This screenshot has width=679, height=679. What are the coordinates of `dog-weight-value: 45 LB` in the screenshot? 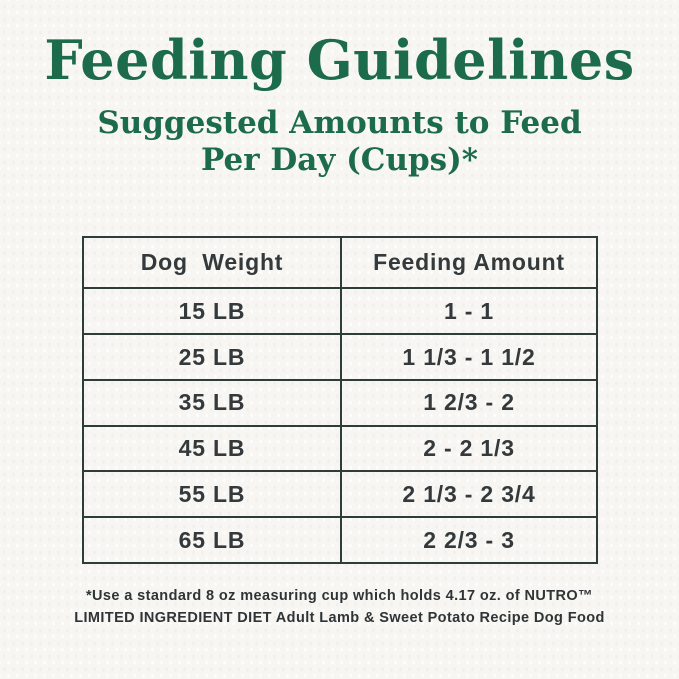 It's located at (212, 448).